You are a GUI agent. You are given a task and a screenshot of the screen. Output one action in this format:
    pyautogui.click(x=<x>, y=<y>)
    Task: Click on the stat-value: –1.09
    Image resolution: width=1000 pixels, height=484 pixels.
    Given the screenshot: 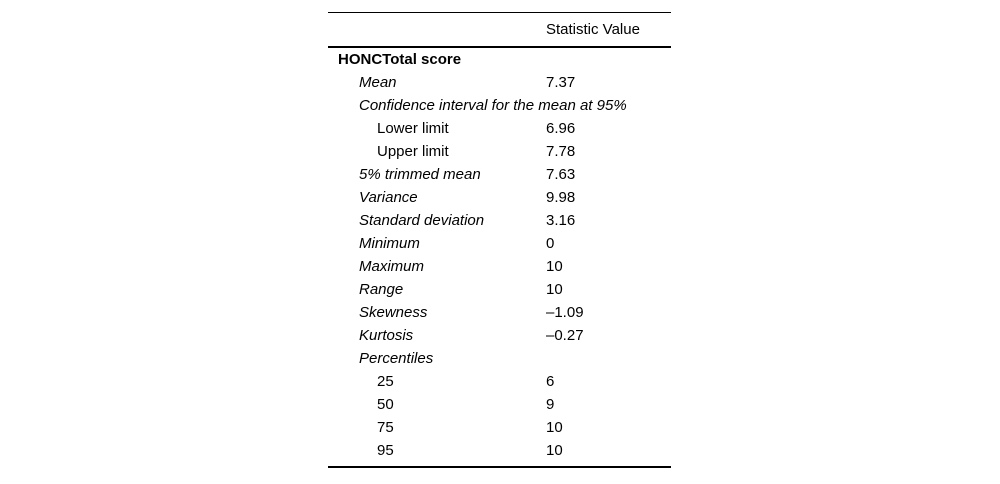 What is the action you would take?
    pyautogui.click(x=565, y=312)
    